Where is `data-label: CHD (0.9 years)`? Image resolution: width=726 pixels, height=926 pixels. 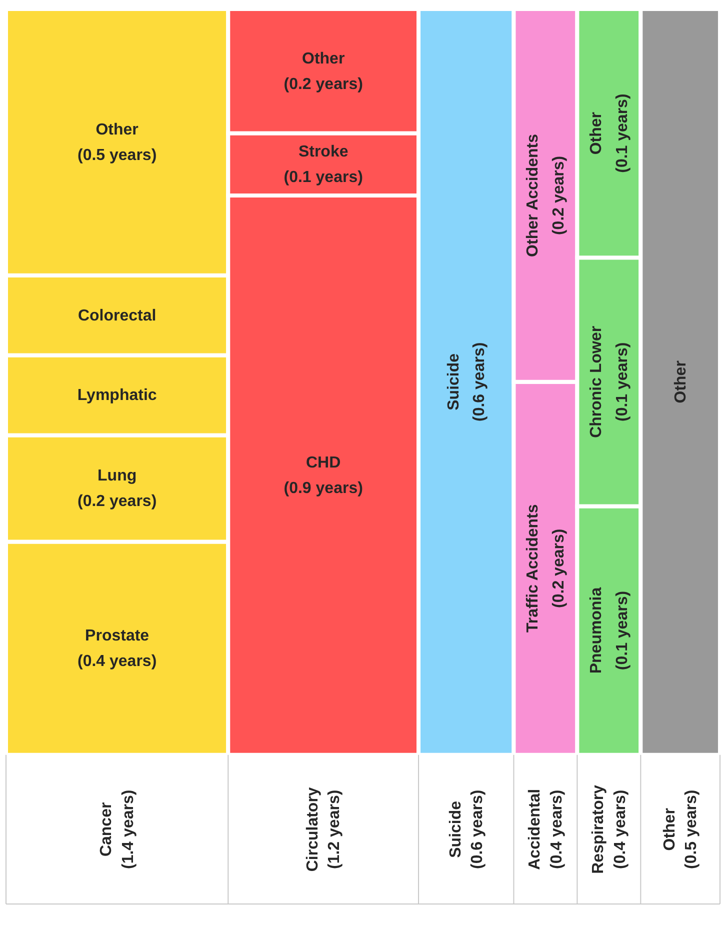
data-label: CHD (0.9 years) is located at coordinates (323, 475).